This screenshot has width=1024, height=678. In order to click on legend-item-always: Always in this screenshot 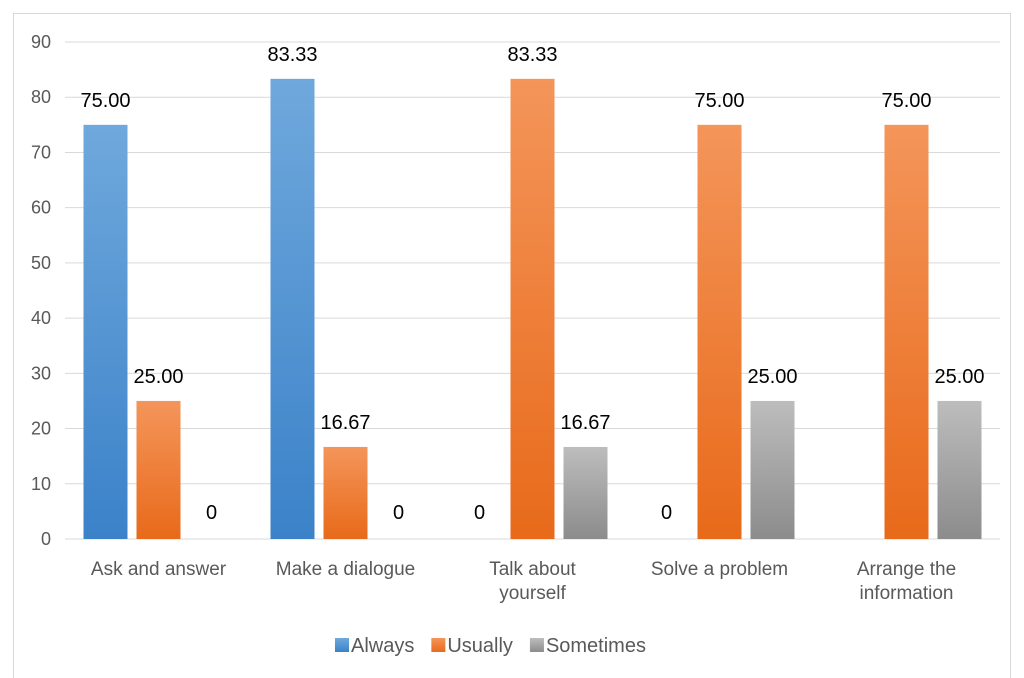, I will do `click(374, 646)`.